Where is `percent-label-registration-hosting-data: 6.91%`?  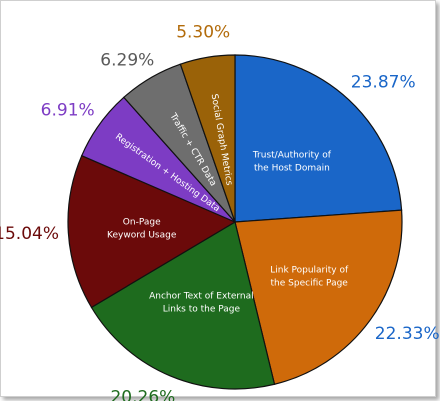
percent-label-registration-hosting-data: 6.91% is located at coordinates (68, 111).